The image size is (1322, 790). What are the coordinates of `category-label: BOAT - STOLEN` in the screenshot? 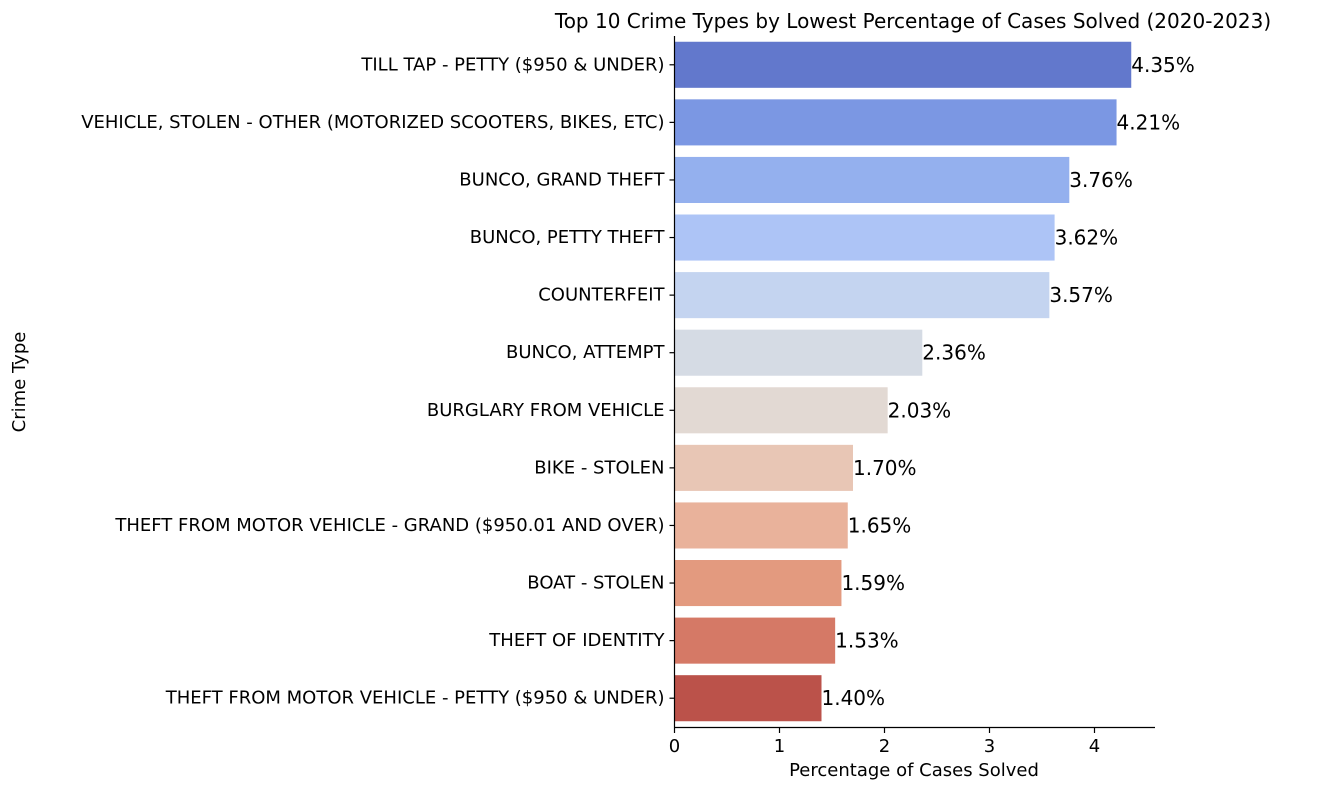 It's located at (595, 583).